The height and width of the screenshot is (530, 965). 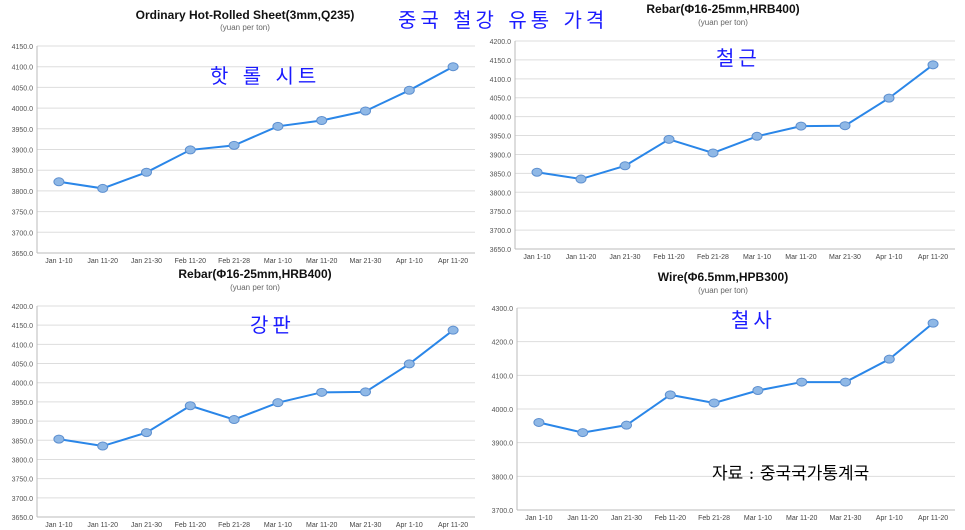 What do you see at coordinates (753, 320) in the screenshot?
I see `overlay-label-wire: 철사` at bounding box center [753, 320].